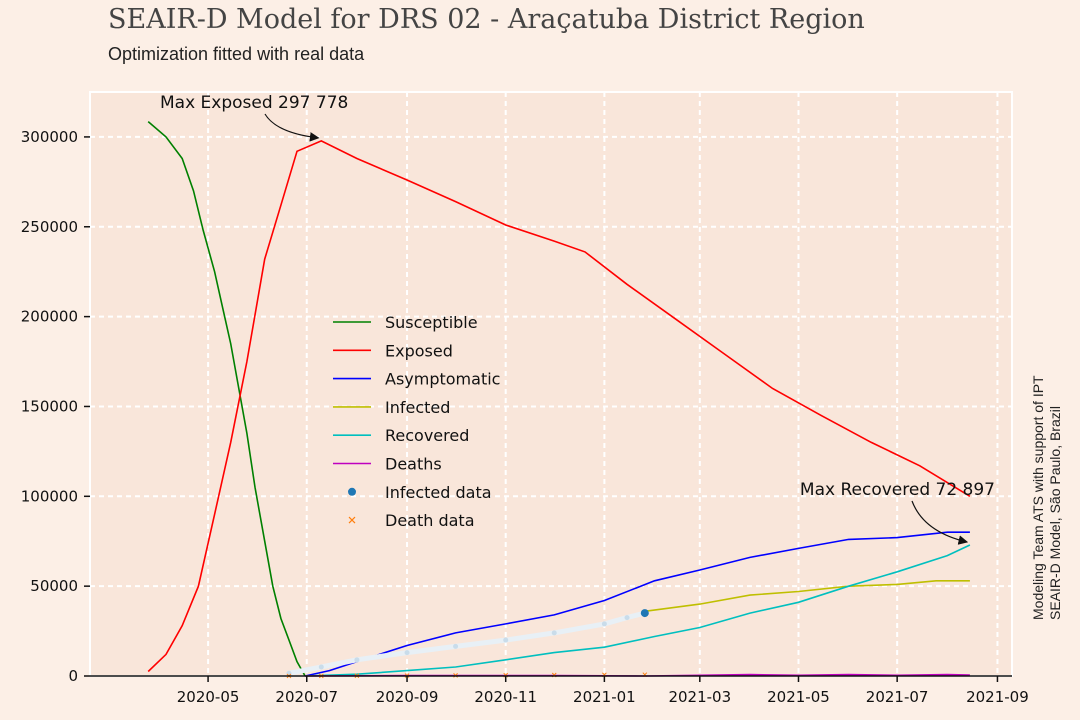 Image resolution: width=1080 pixels, height=720 pixels. What do you see at coordinates (254, 103) in the screenshot?
I see `annotation-label: Max Exposed 297 778` at bounding box center [254, 103].